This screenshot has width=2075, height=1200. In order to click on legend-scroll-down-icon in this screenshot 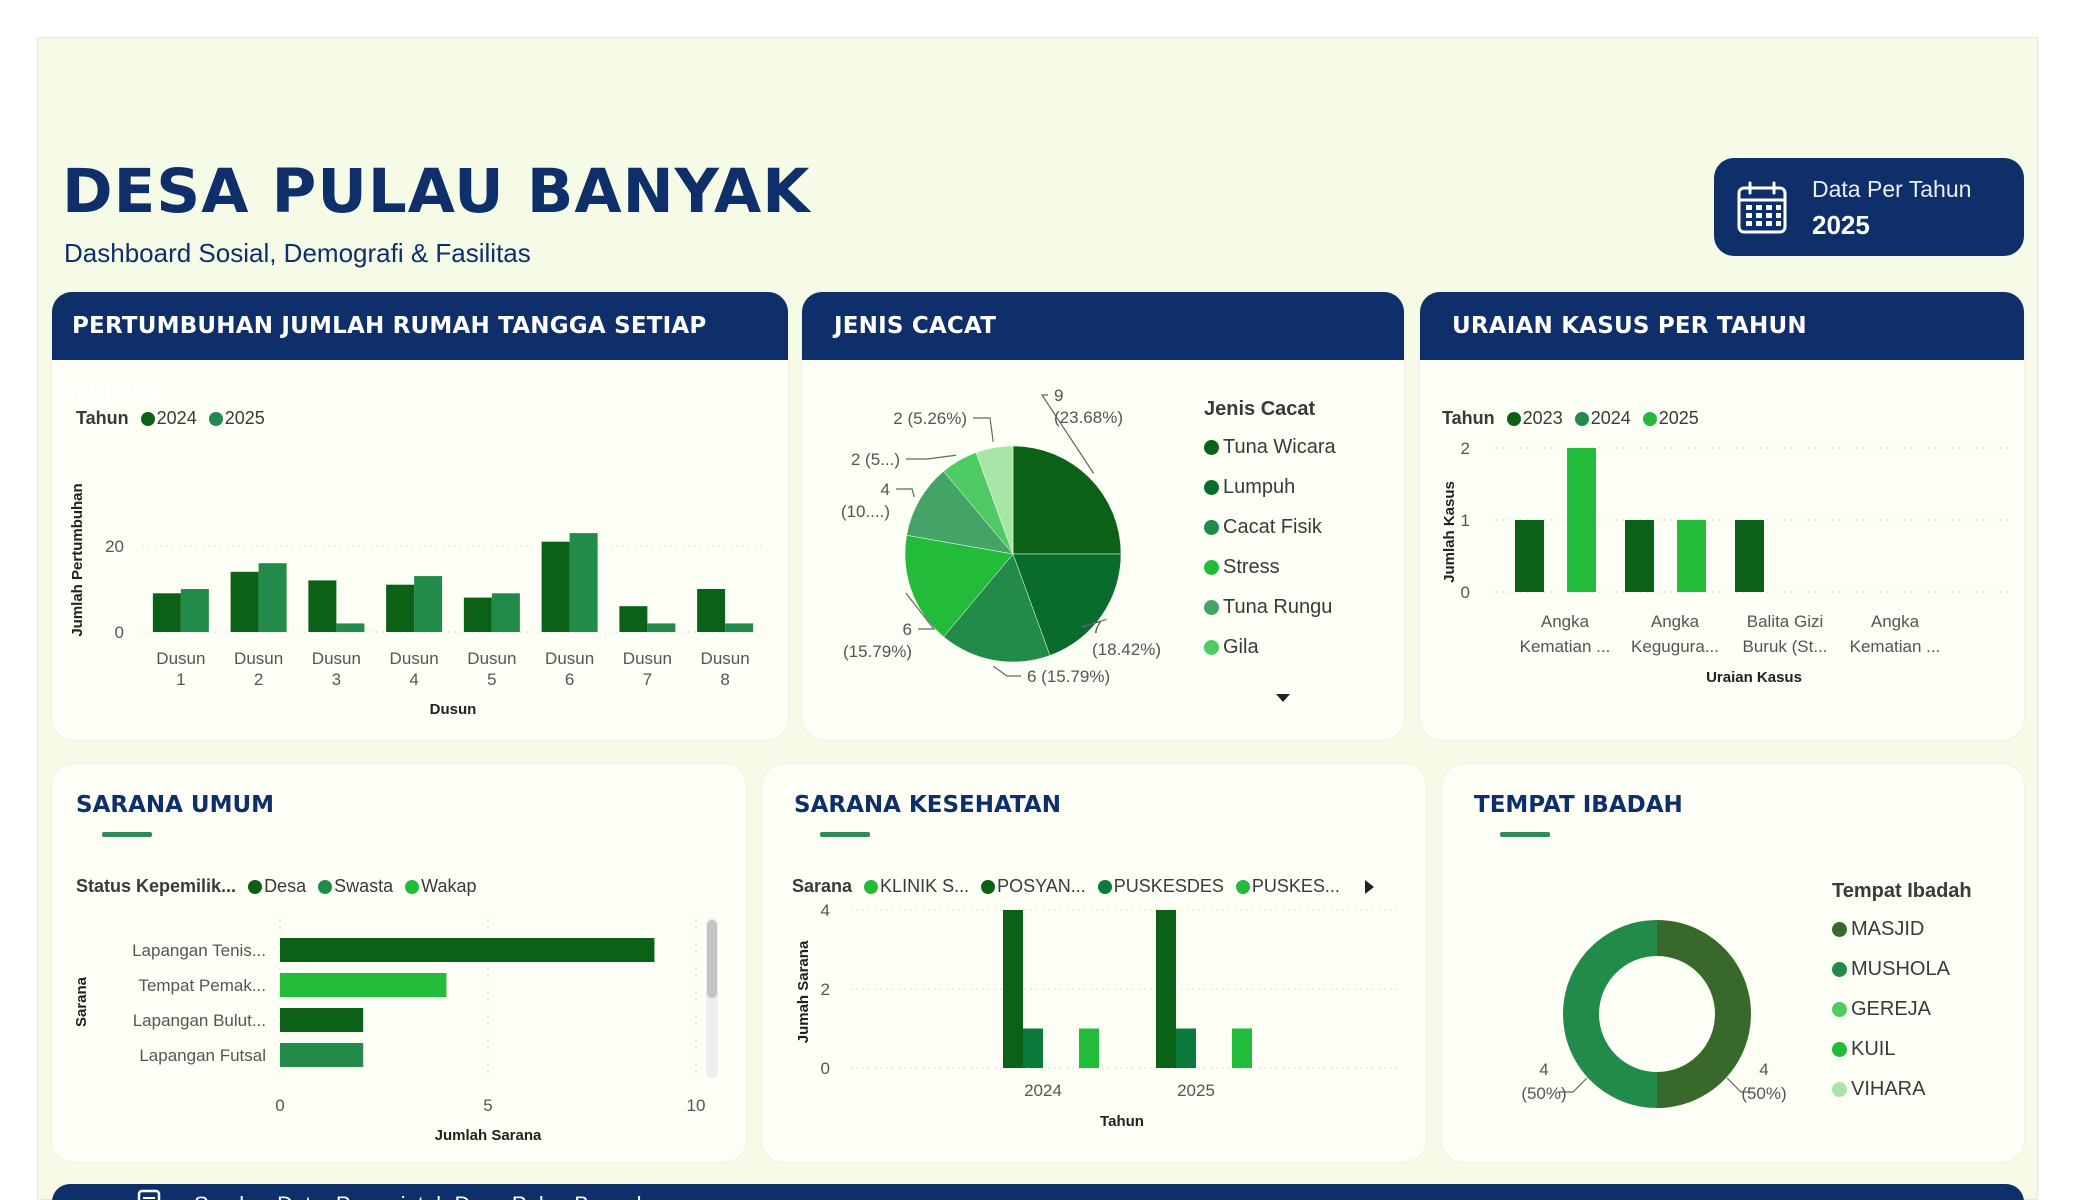, I will do `click(1283, 698)`.